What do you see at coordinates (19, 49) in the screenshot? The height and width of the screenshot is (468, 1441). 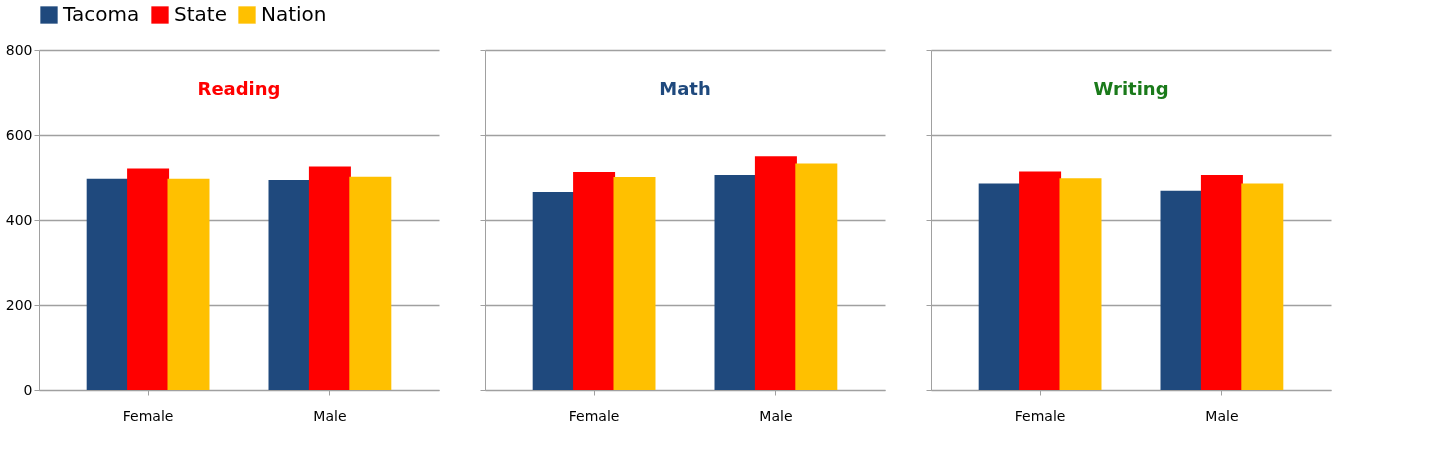 I see `y-tick-label: 800` at bounding box center [19, 49].